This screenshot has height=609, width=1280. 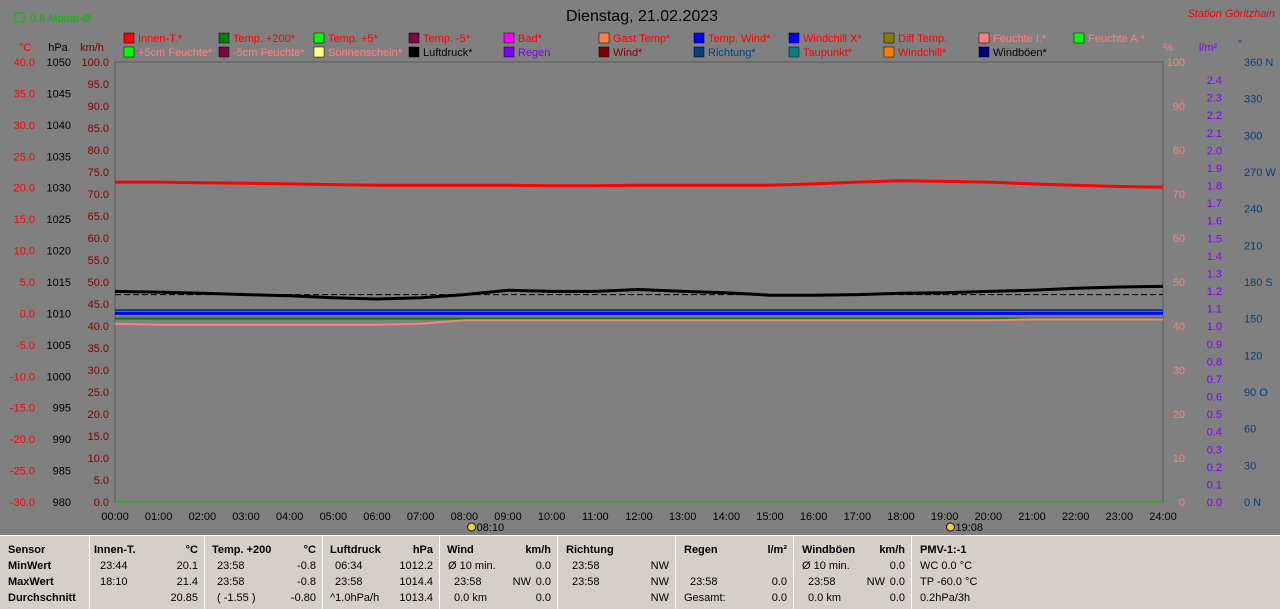 I want to click on stats-richtung-header: Richtung, so click(x=590, y=550).